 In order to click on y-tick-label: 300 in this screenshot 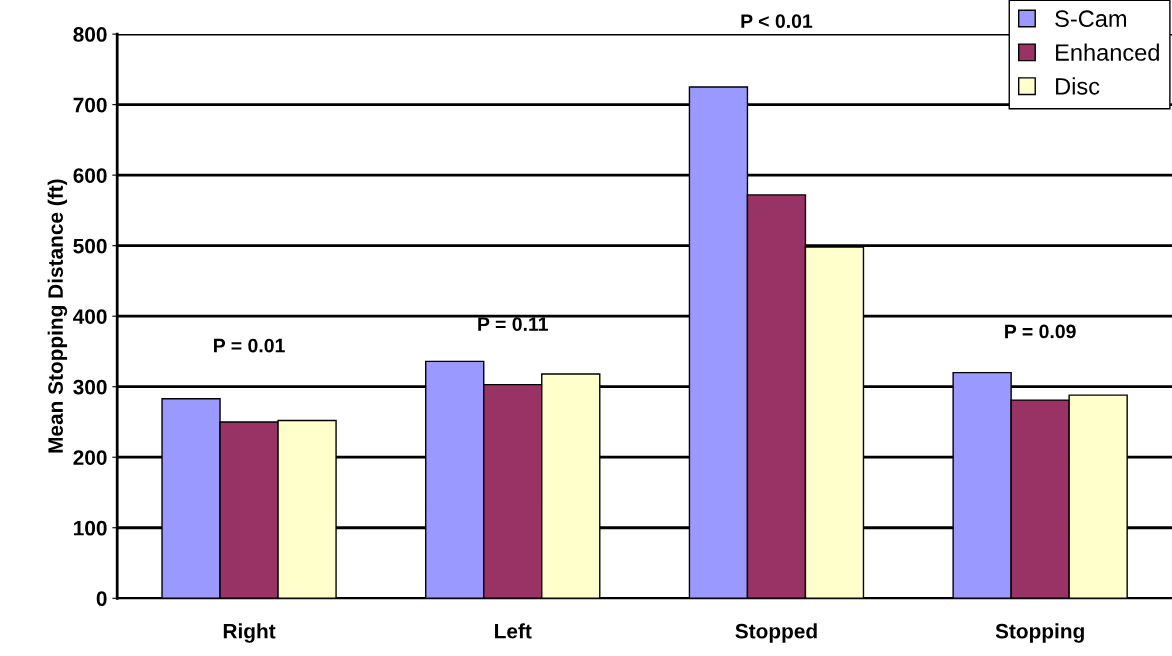, I will do `click(90, 387)`.